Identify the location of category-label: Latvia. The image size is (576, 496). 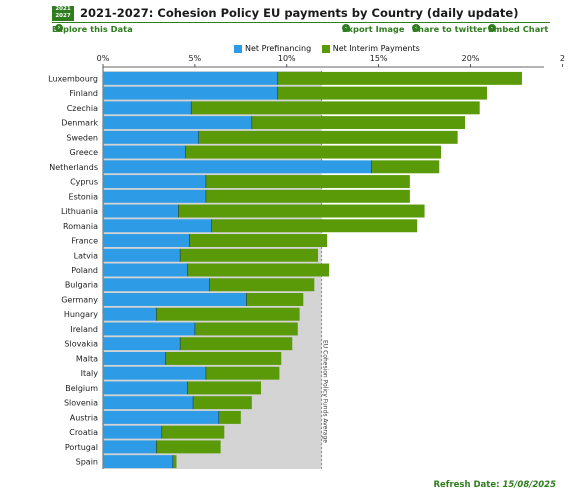
(86, 255).